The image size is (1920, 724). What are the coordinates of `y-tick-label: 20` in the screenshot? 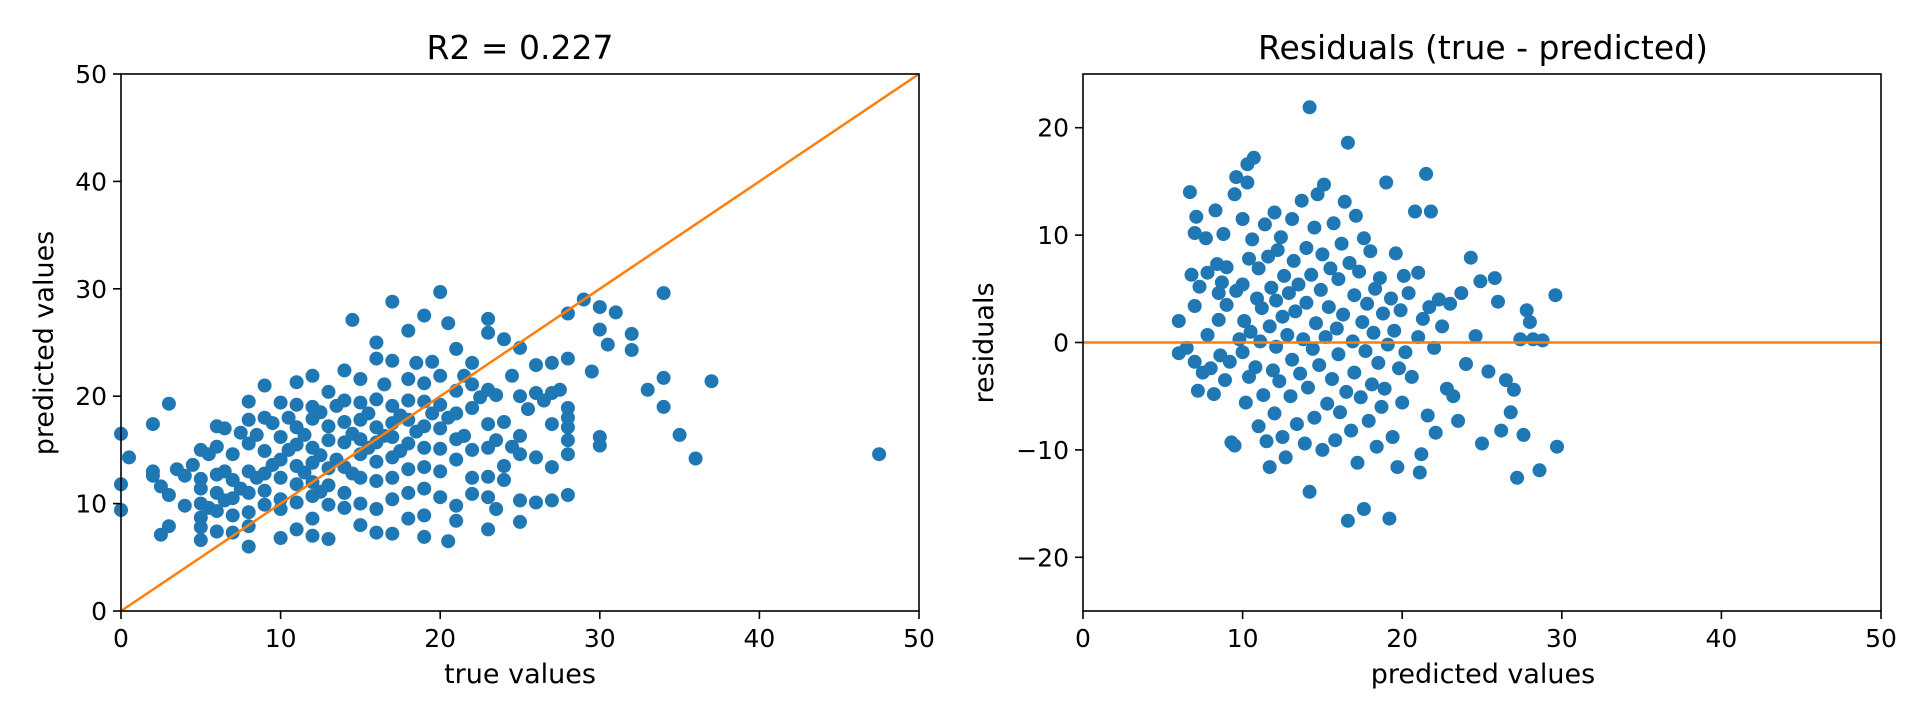 It's located at (91, 396).